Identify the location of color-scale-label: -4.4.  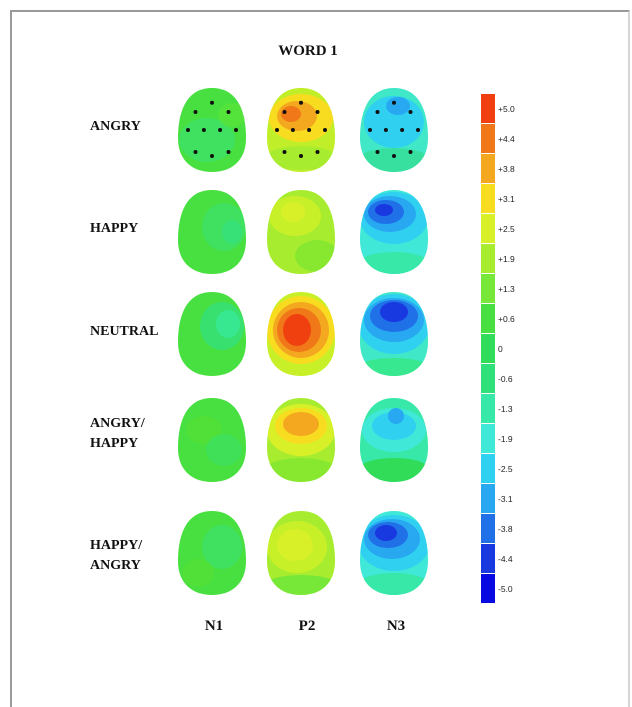
(505, 559).